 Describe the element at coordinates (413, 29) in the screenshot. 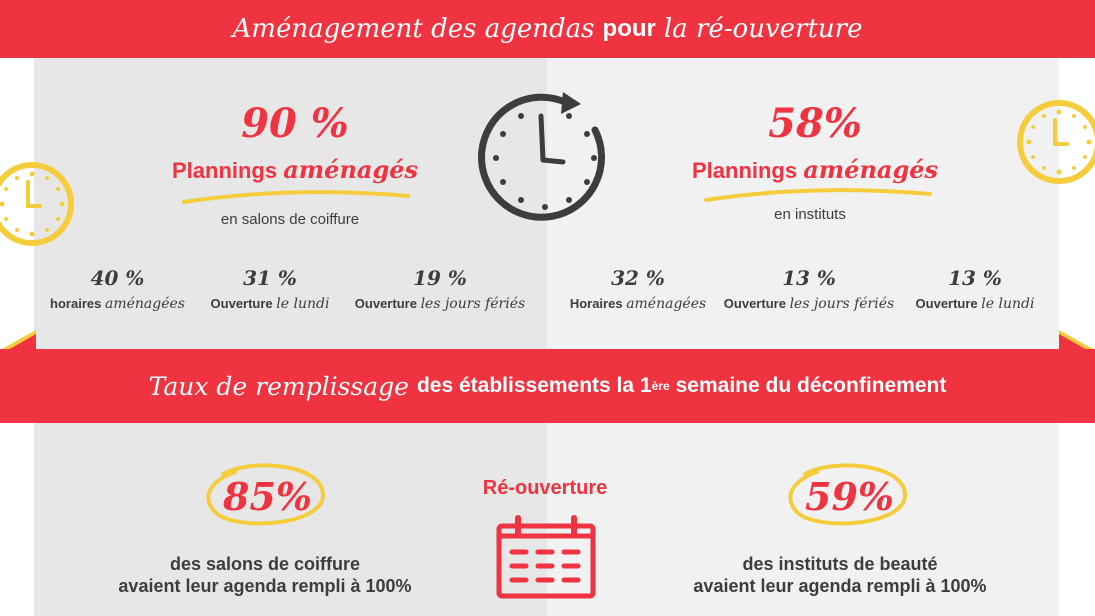

I see `header-title-script: Aménagement des agendas` at that location.